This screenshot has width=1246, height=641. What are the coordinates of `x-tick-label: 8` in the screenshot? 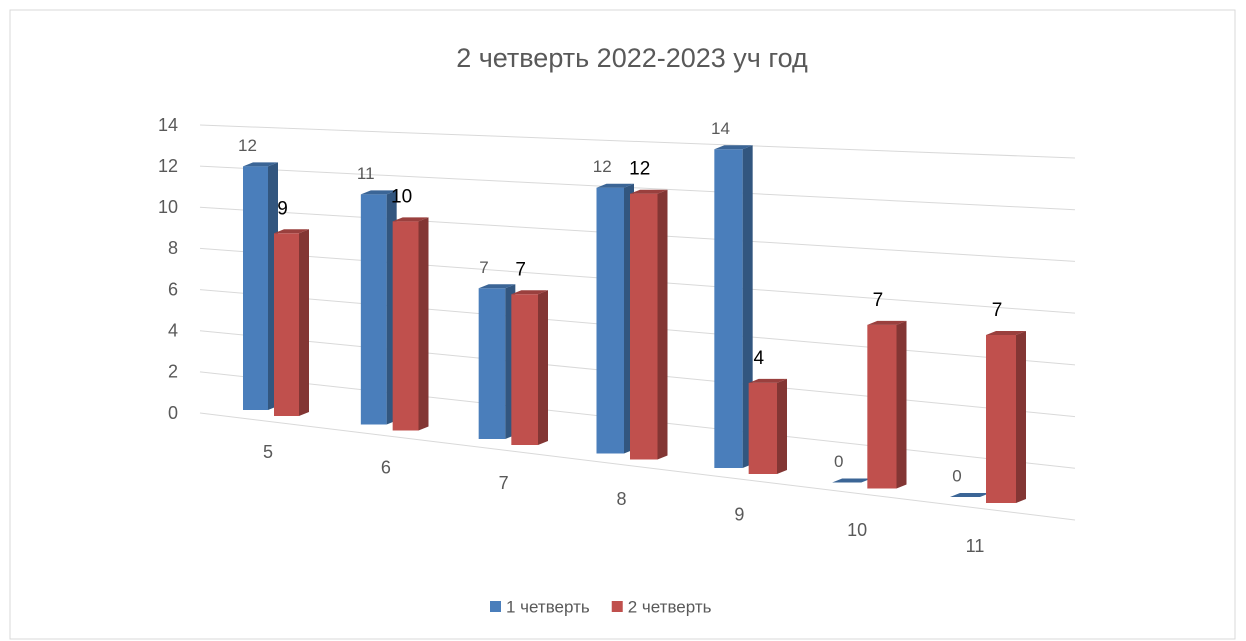 It's located at (621, 499).